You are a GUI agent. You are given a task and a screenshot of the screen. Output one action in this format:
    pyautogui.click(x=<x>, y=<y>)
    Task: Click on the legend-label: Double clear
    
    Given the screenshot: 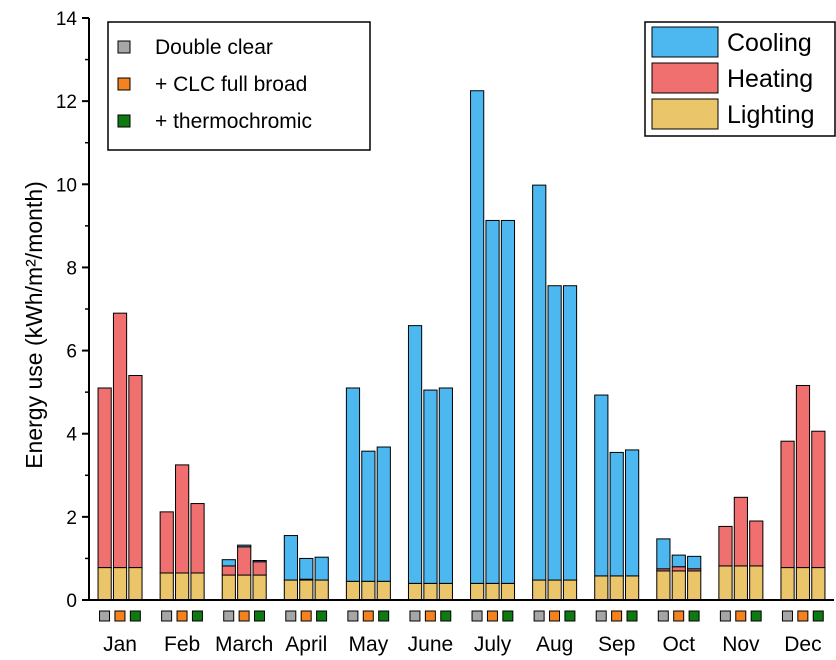 What is the action you would take?
    pyautogui.click(x=214, y=47)
    